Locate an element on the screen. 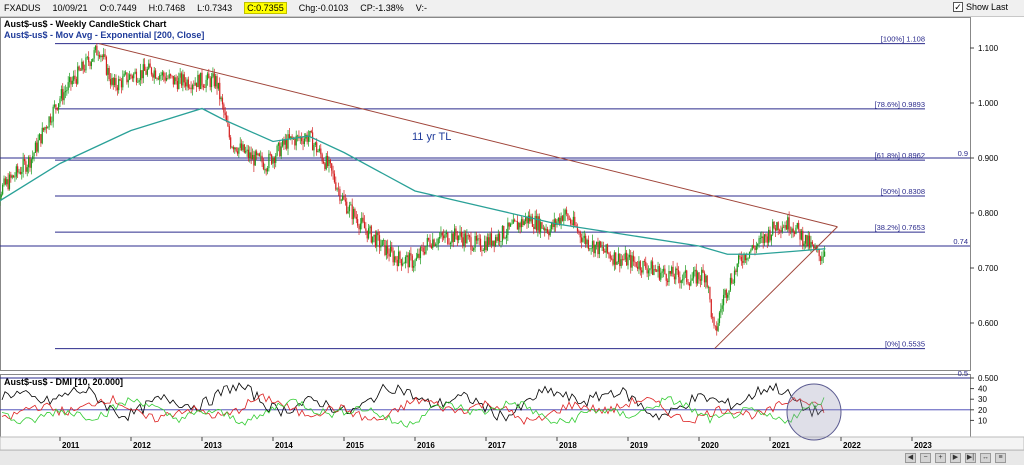 The width and height of the screenshot is (1024, 465). zoom-out-button: − is located at coordinates (925, 458).